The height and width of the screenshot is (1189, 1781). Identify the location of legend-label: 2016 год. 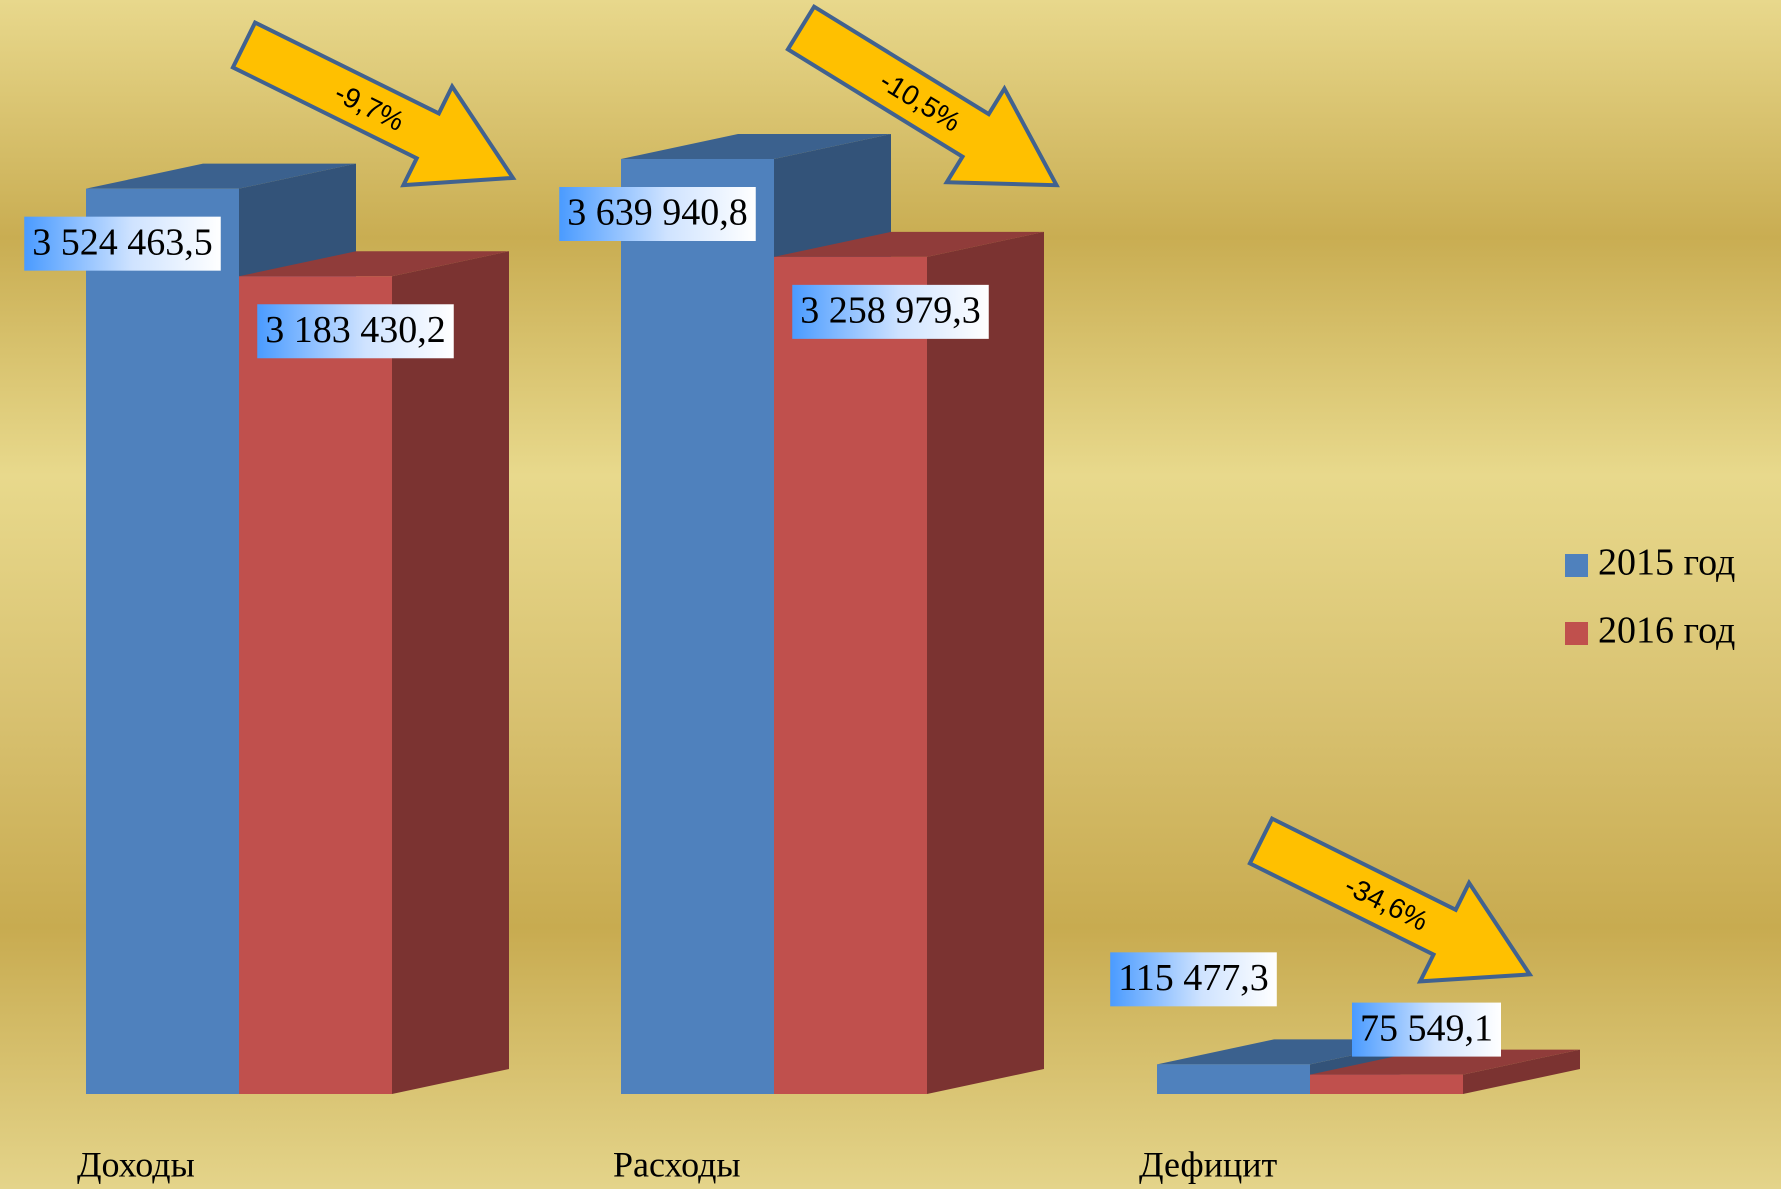
(1666, 631).